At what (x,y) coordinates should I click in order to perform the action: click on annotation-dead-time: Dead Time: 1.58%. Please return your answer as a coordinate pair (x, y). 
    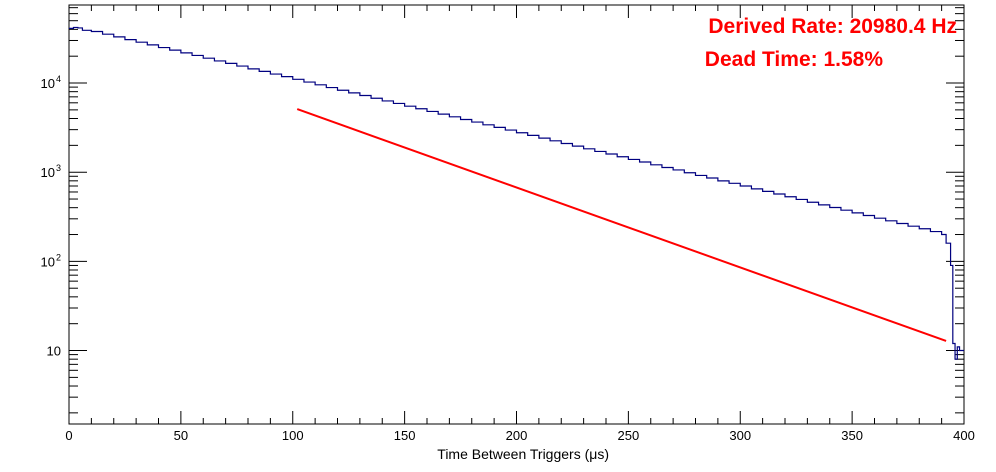
    Looking at the image, I should click on (794, 59).